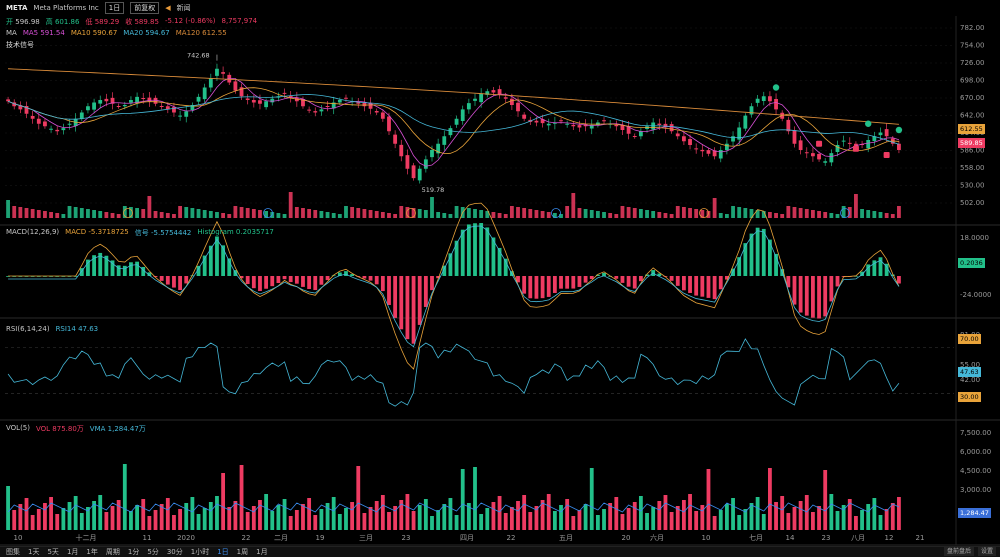 Image resolution: width=1000 pixels, height=557 pixels. What do you see at coordinates (262, 552) in the screenshot?
I see `period-1mo: 1月` at bounding box center [262, 552].